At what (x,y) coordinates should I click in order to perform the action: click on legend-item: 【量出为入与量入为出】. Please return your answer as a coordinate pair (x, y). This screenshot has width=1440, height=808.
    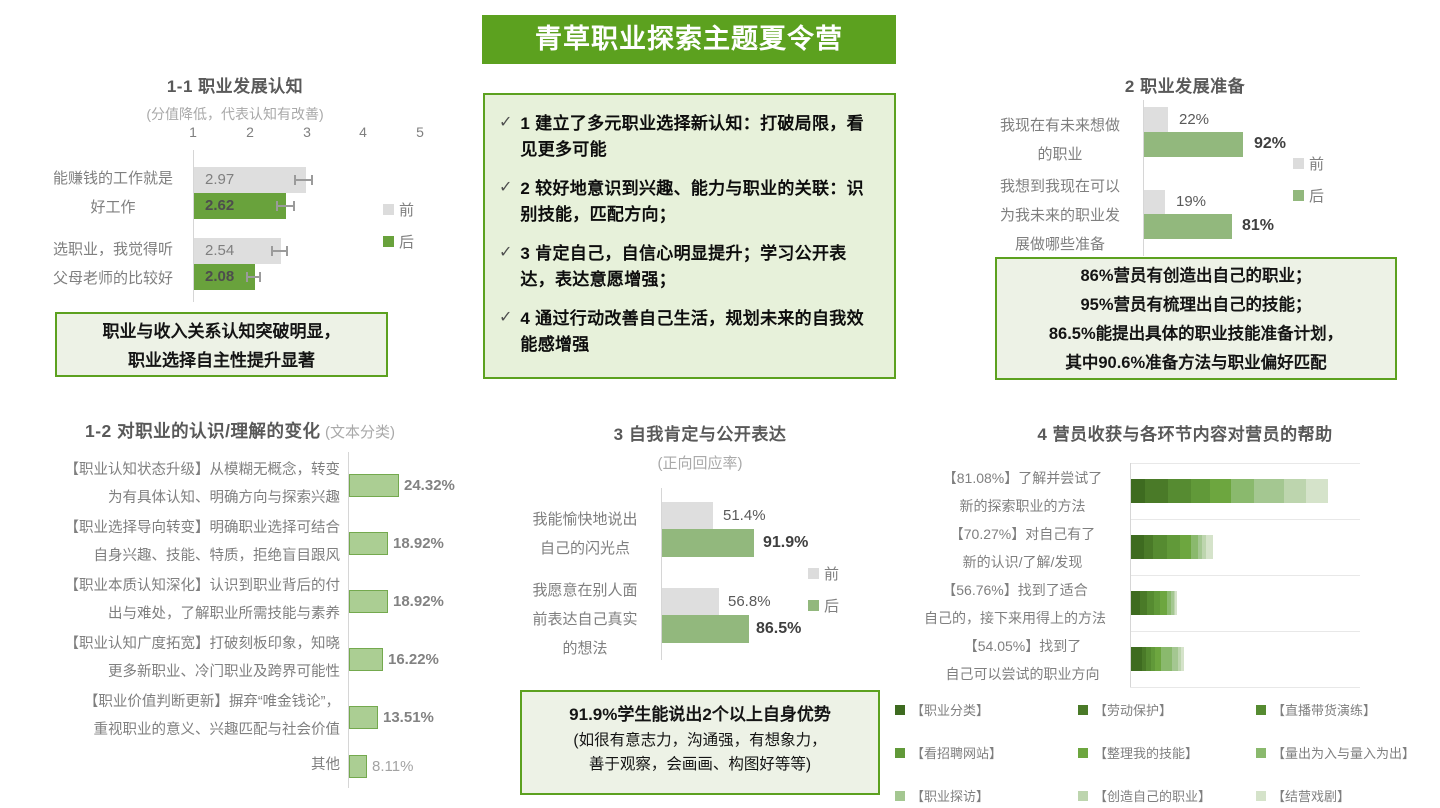
    Looking at the image, I should click on (1348, 752).